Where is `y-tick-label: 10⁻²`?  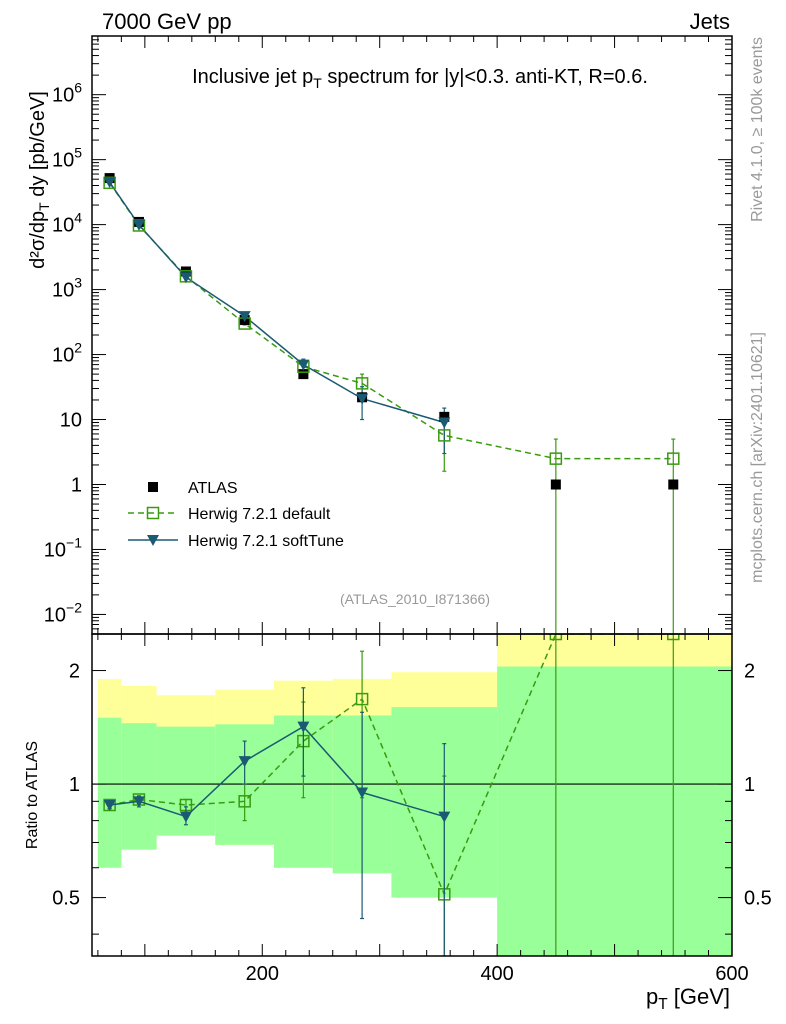
y-tick-label: 10⁻² is located at coordinates (63, 612).